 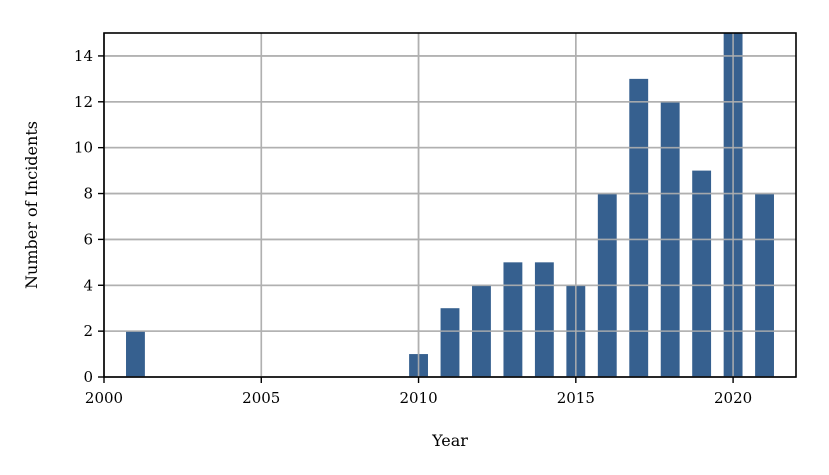 What do you see at coordinates (733, 398) in the screenshot?
I see `x-tick-label: 2020` at bounding box center [733, 398].